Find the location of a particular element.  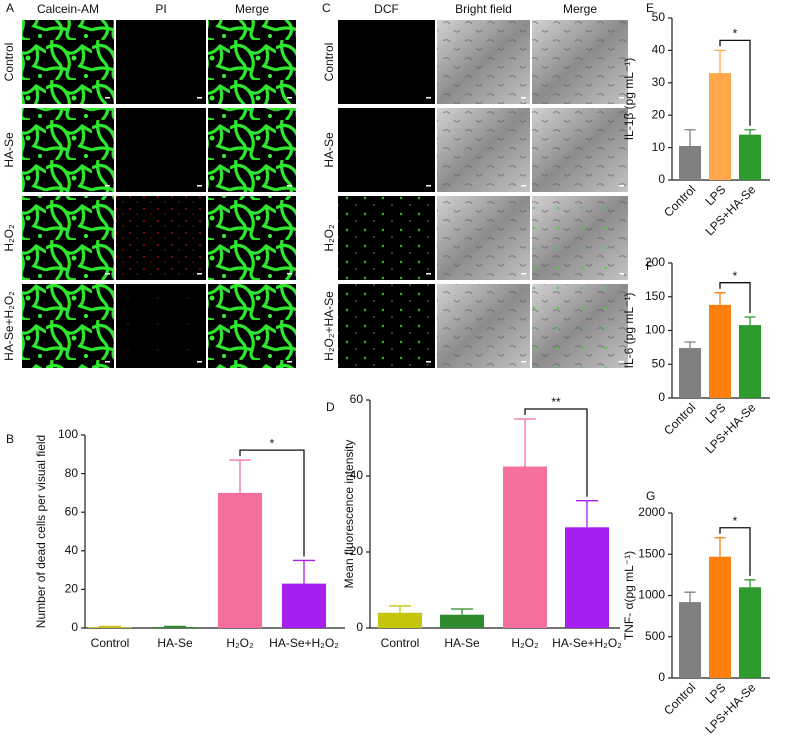

y-axis-label: Number of dead cells per visual field is located at coordinates (41, 531).